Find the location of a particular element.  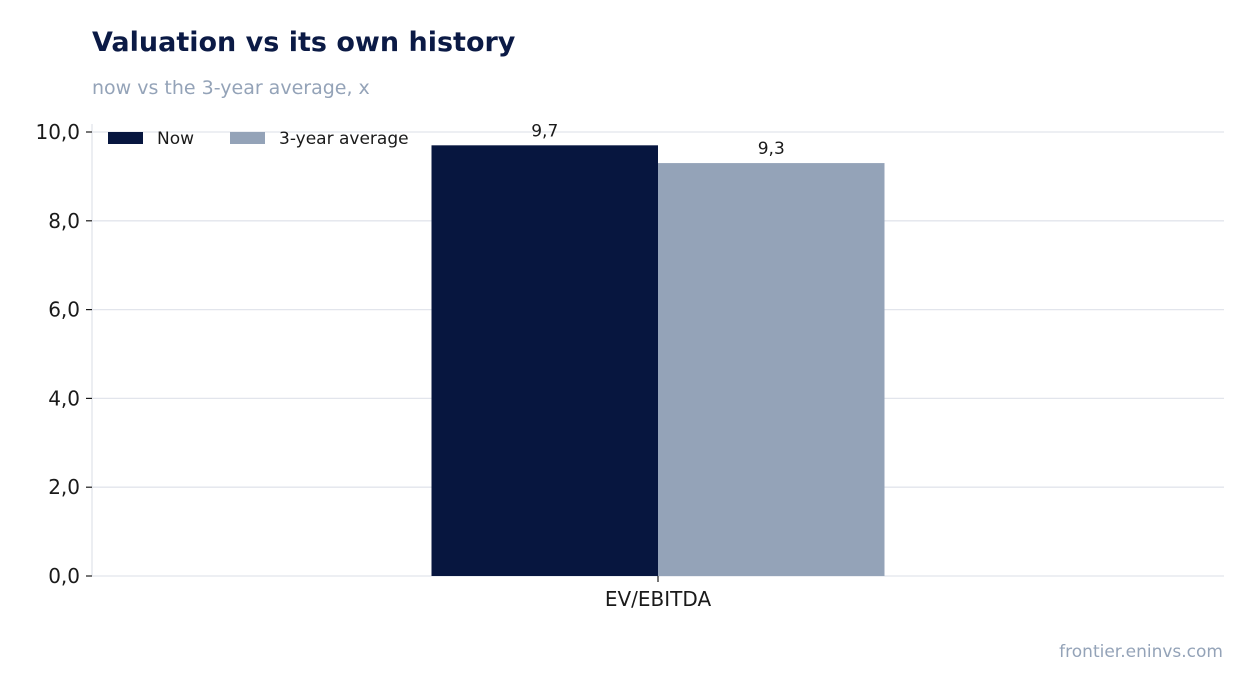

y-tick-label: 8,0 is located at coordinates (64, 221).